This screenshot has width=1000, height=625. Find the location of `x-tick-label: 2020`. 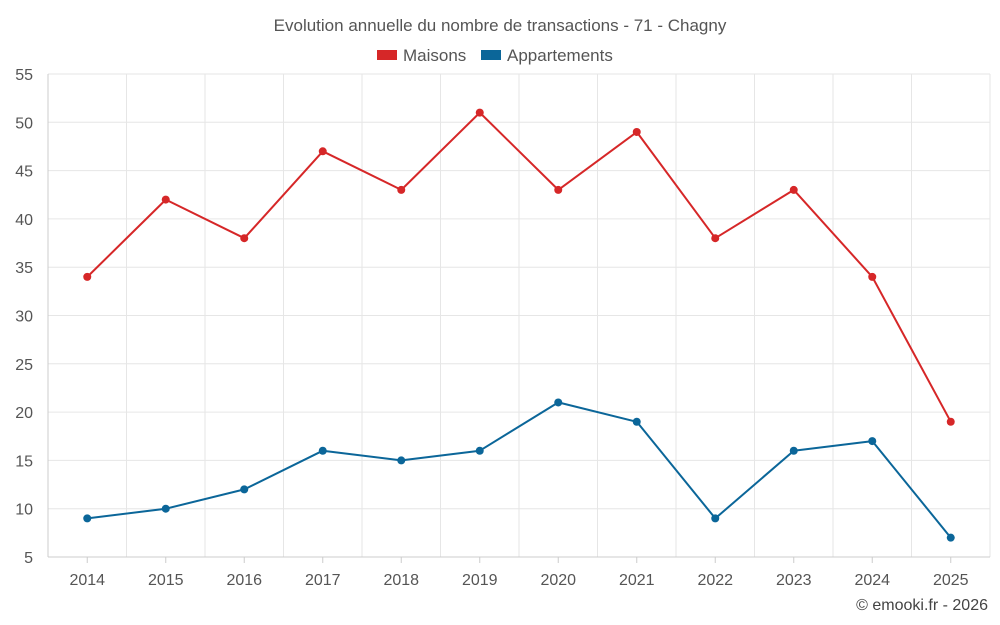

x-tick-label: 2020 is located at coordinates (558, 580).